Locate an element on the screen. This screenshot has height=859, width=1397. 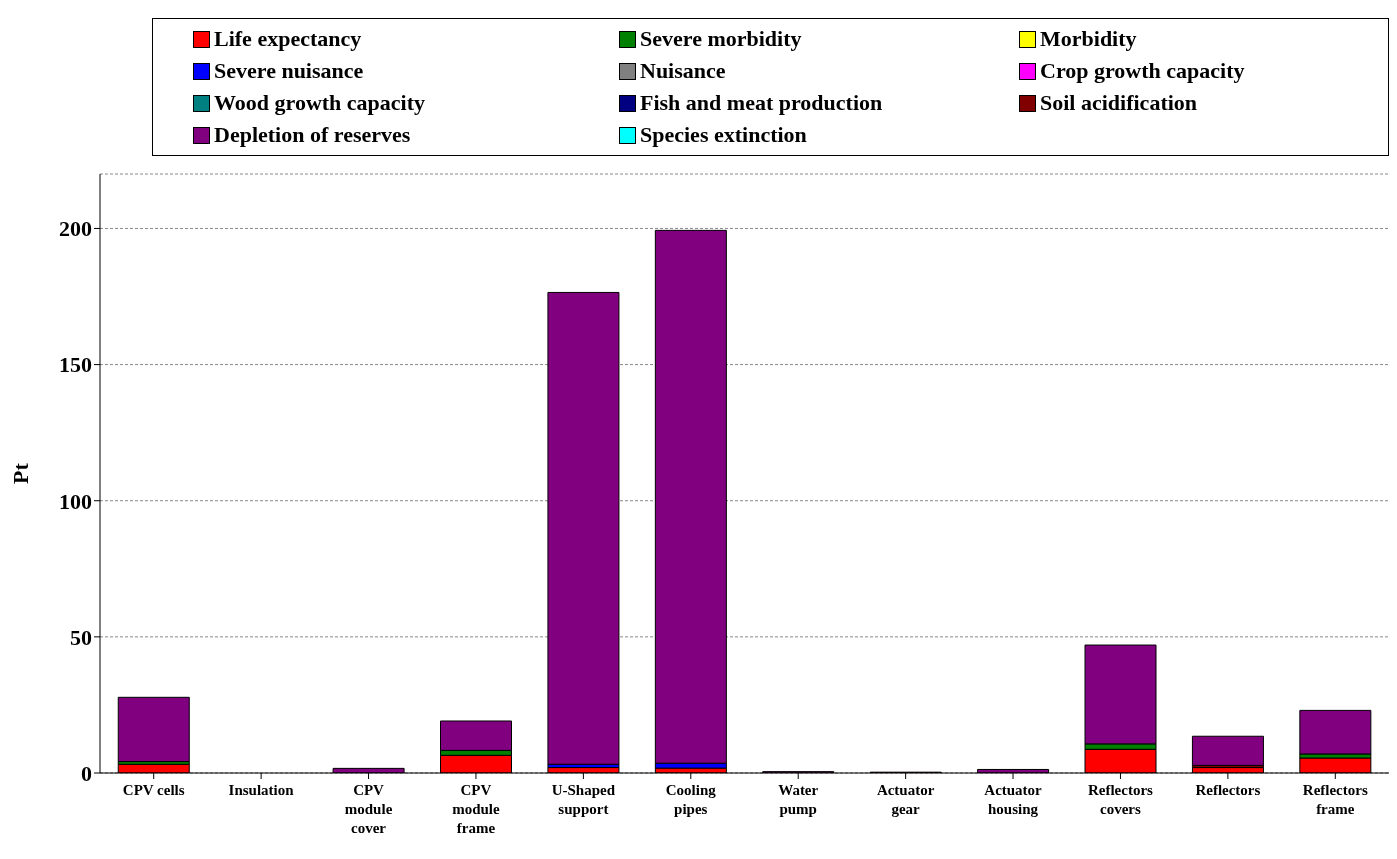
x-tick-label: CPV module frame is located at coordinates (476, 809).